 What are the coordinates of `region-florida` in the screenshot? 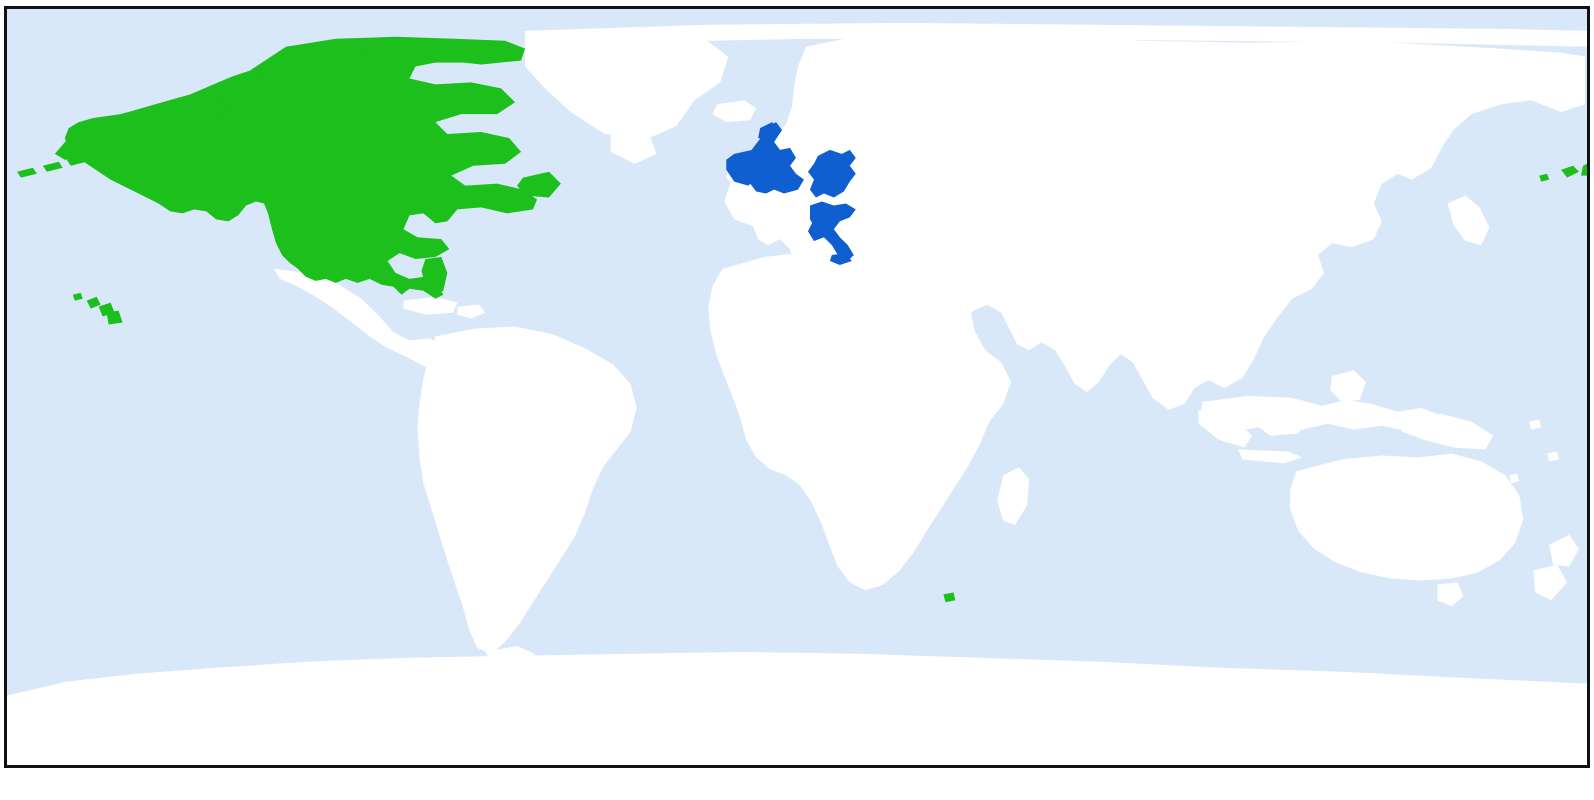 It's located at (434, 277).